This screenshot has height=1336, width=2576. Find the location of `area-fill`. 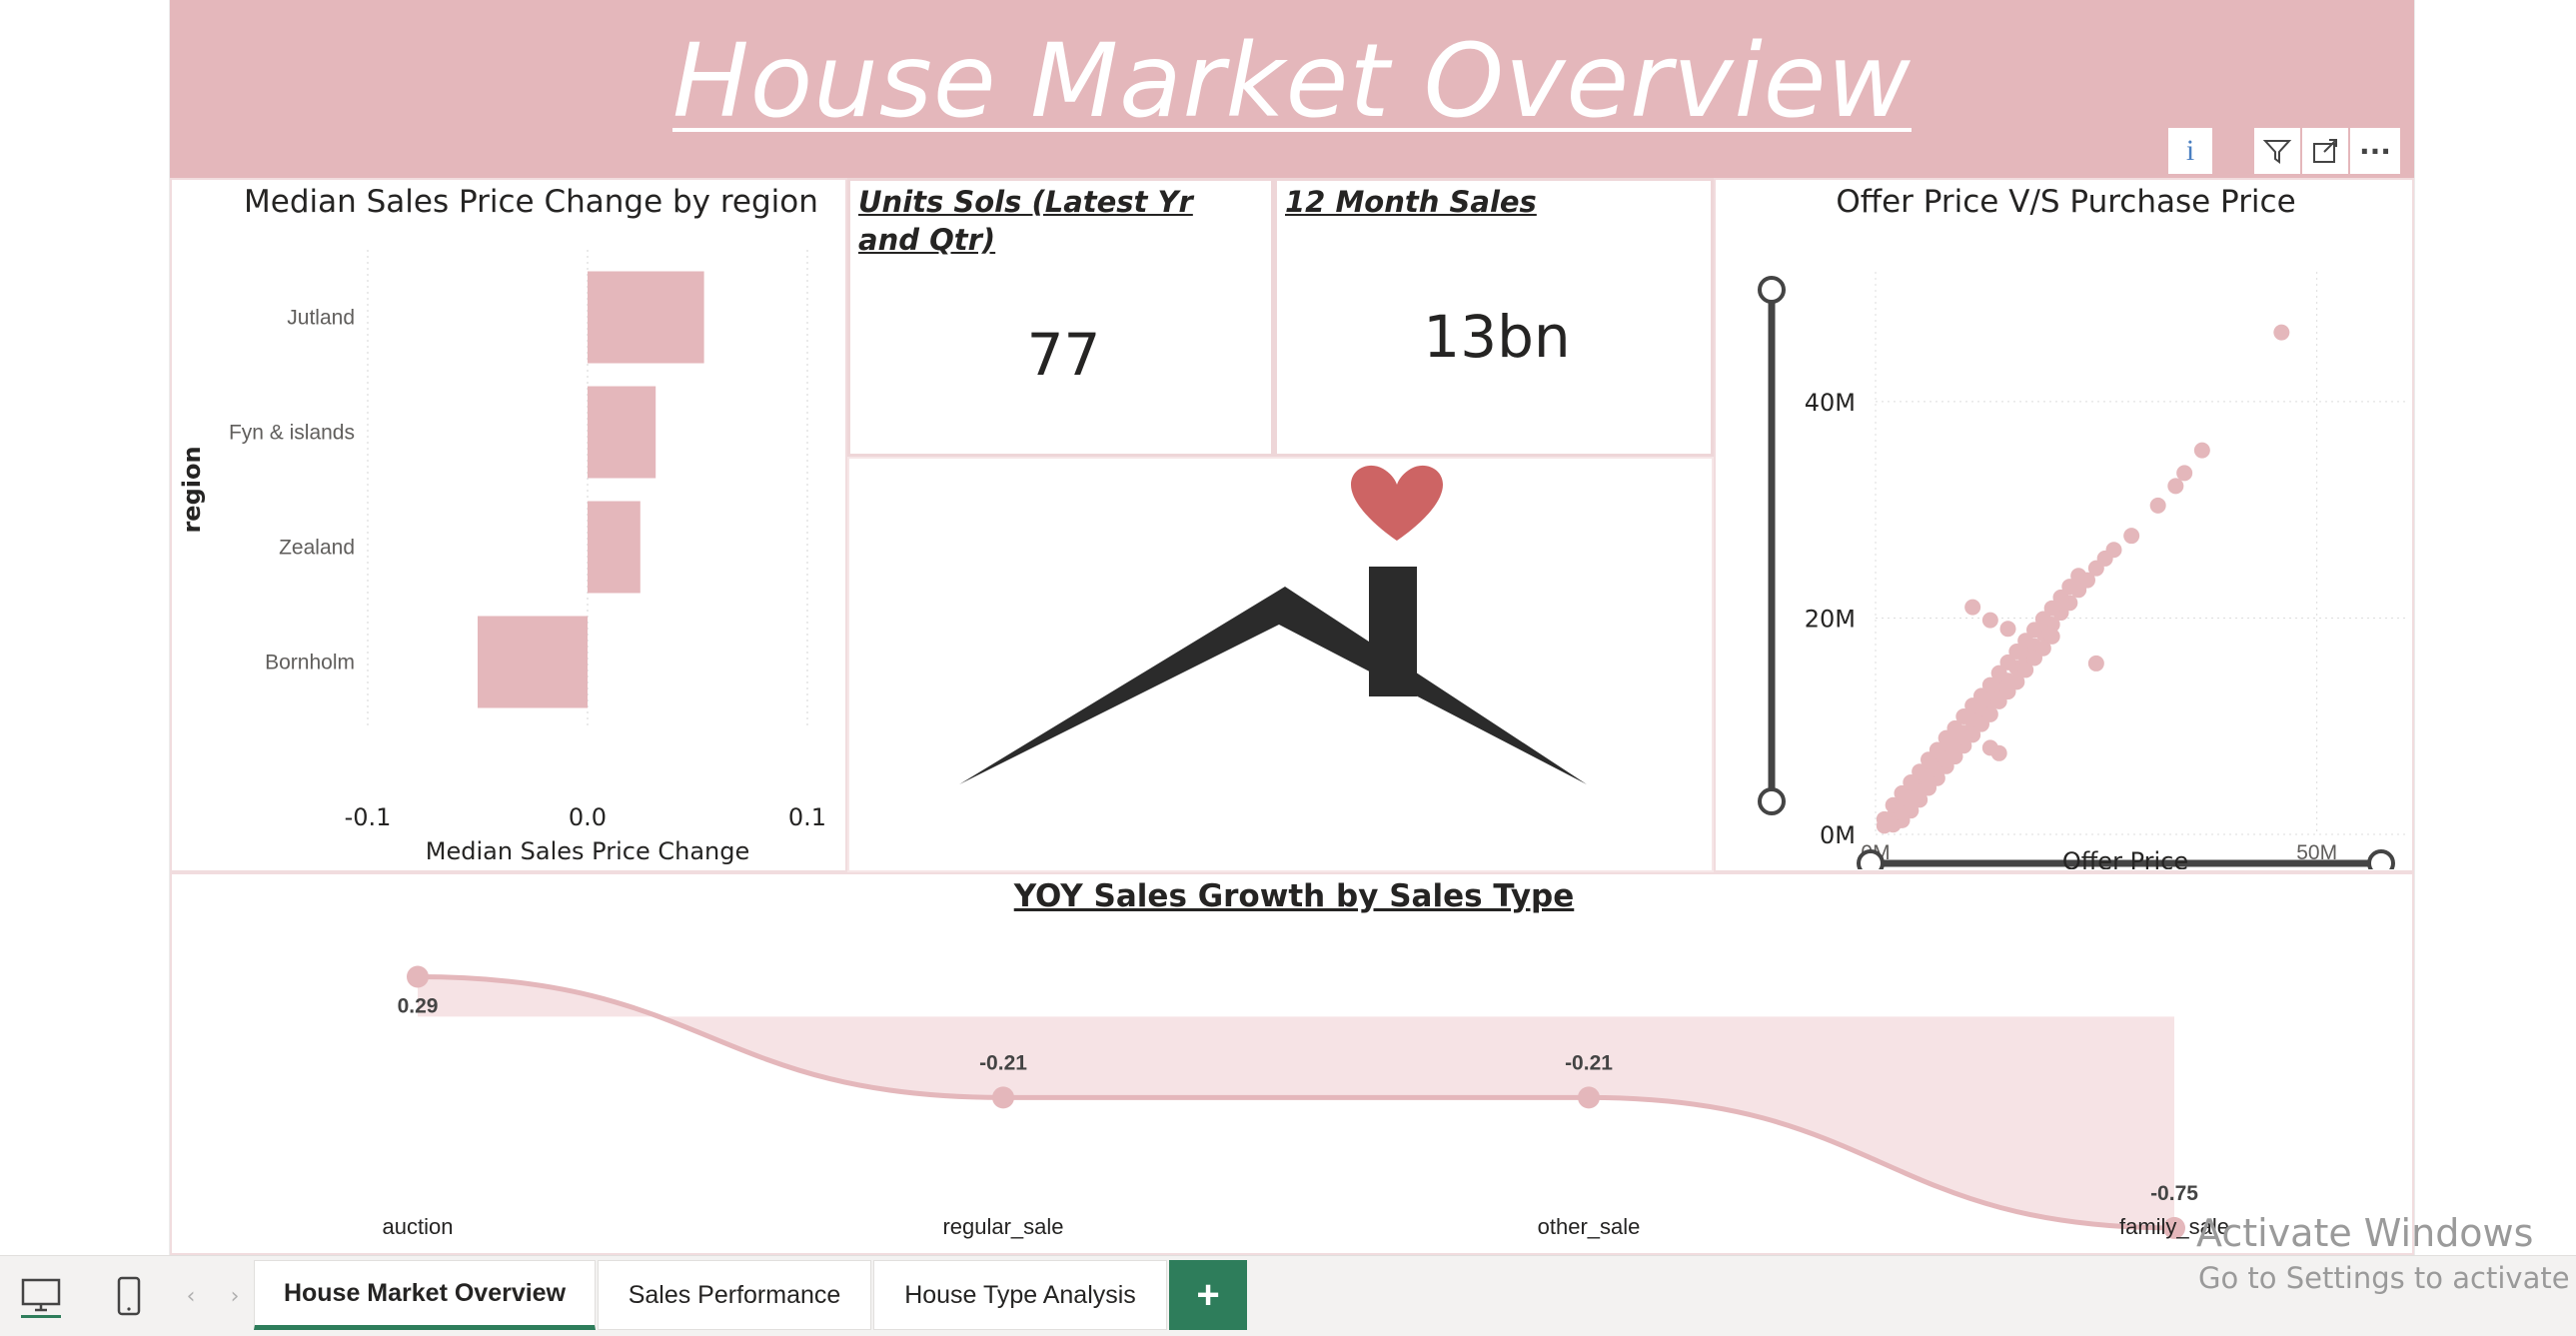

area-fill is located at coordinates (1296, 1102).